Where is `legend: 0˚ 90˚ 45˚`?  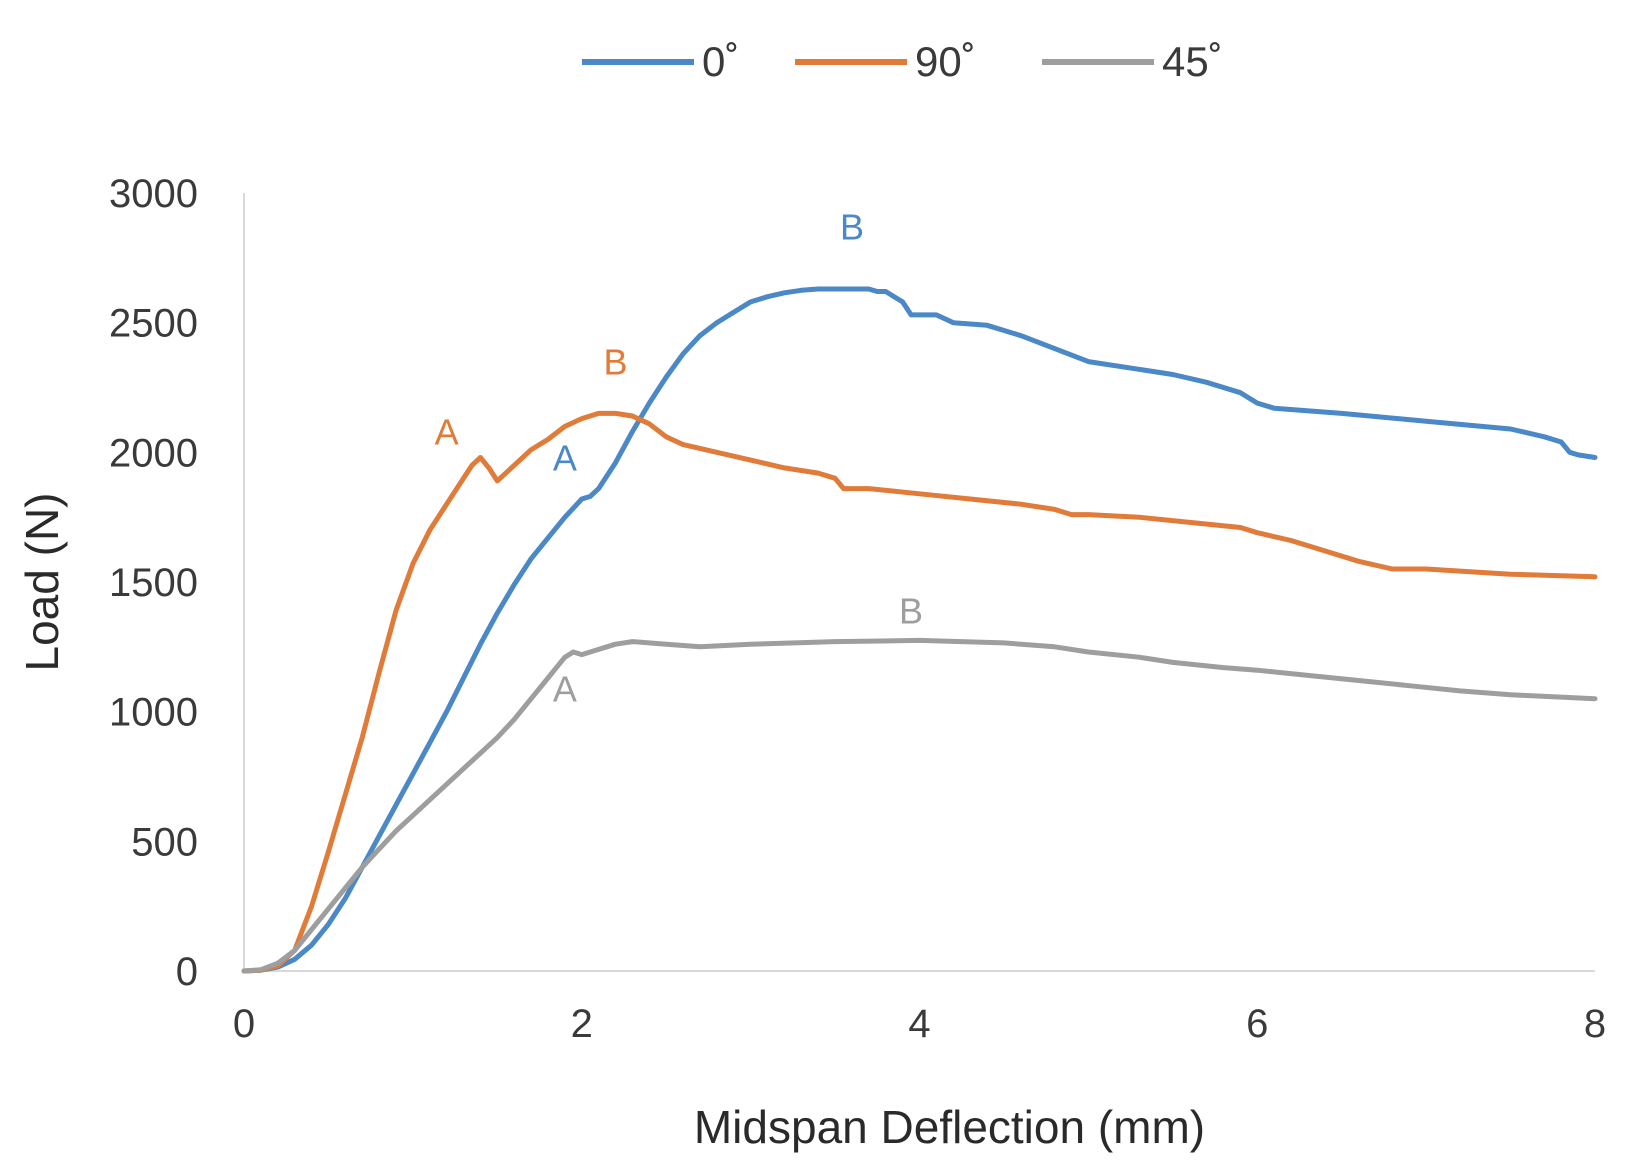 legend: 0˚ 90˚ 45˚ is located at coordinates (902, 61).